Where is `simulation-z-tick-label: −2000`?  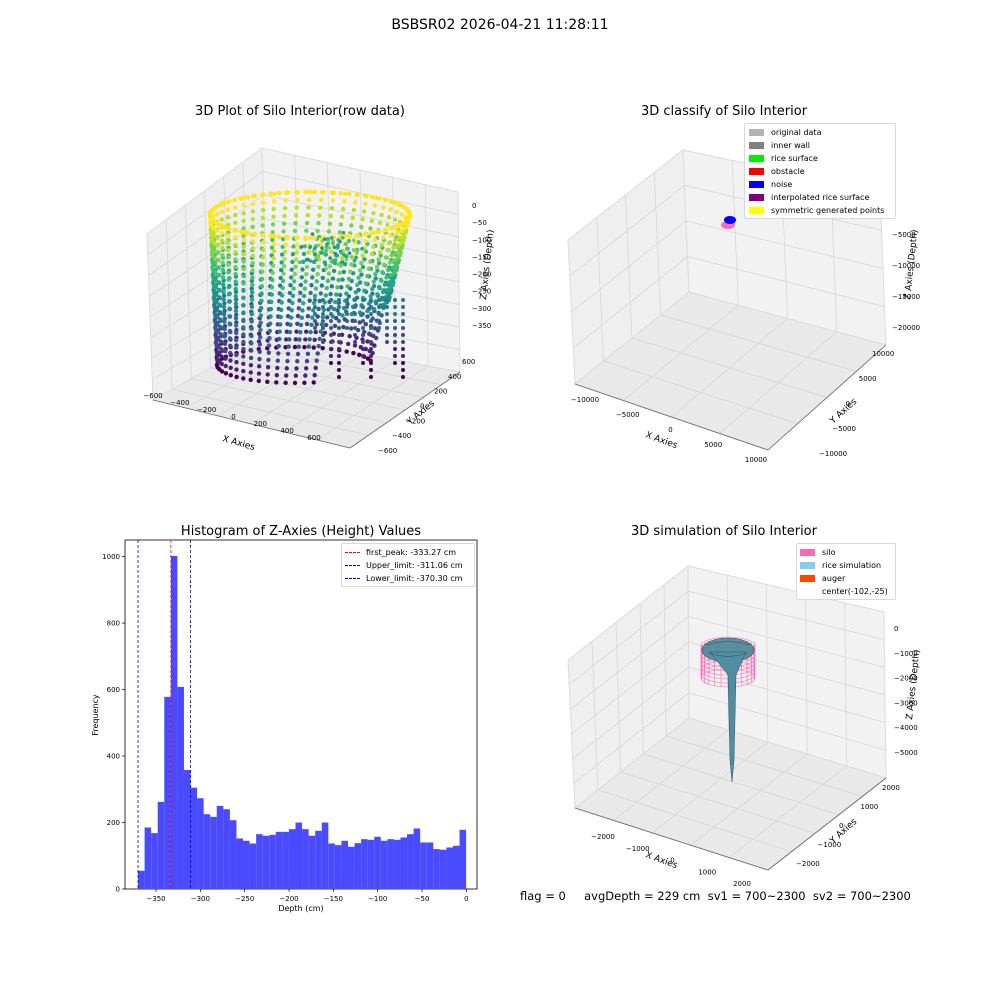
simulation-z-tick-label: −2000 is located at coordinates (906, 679).